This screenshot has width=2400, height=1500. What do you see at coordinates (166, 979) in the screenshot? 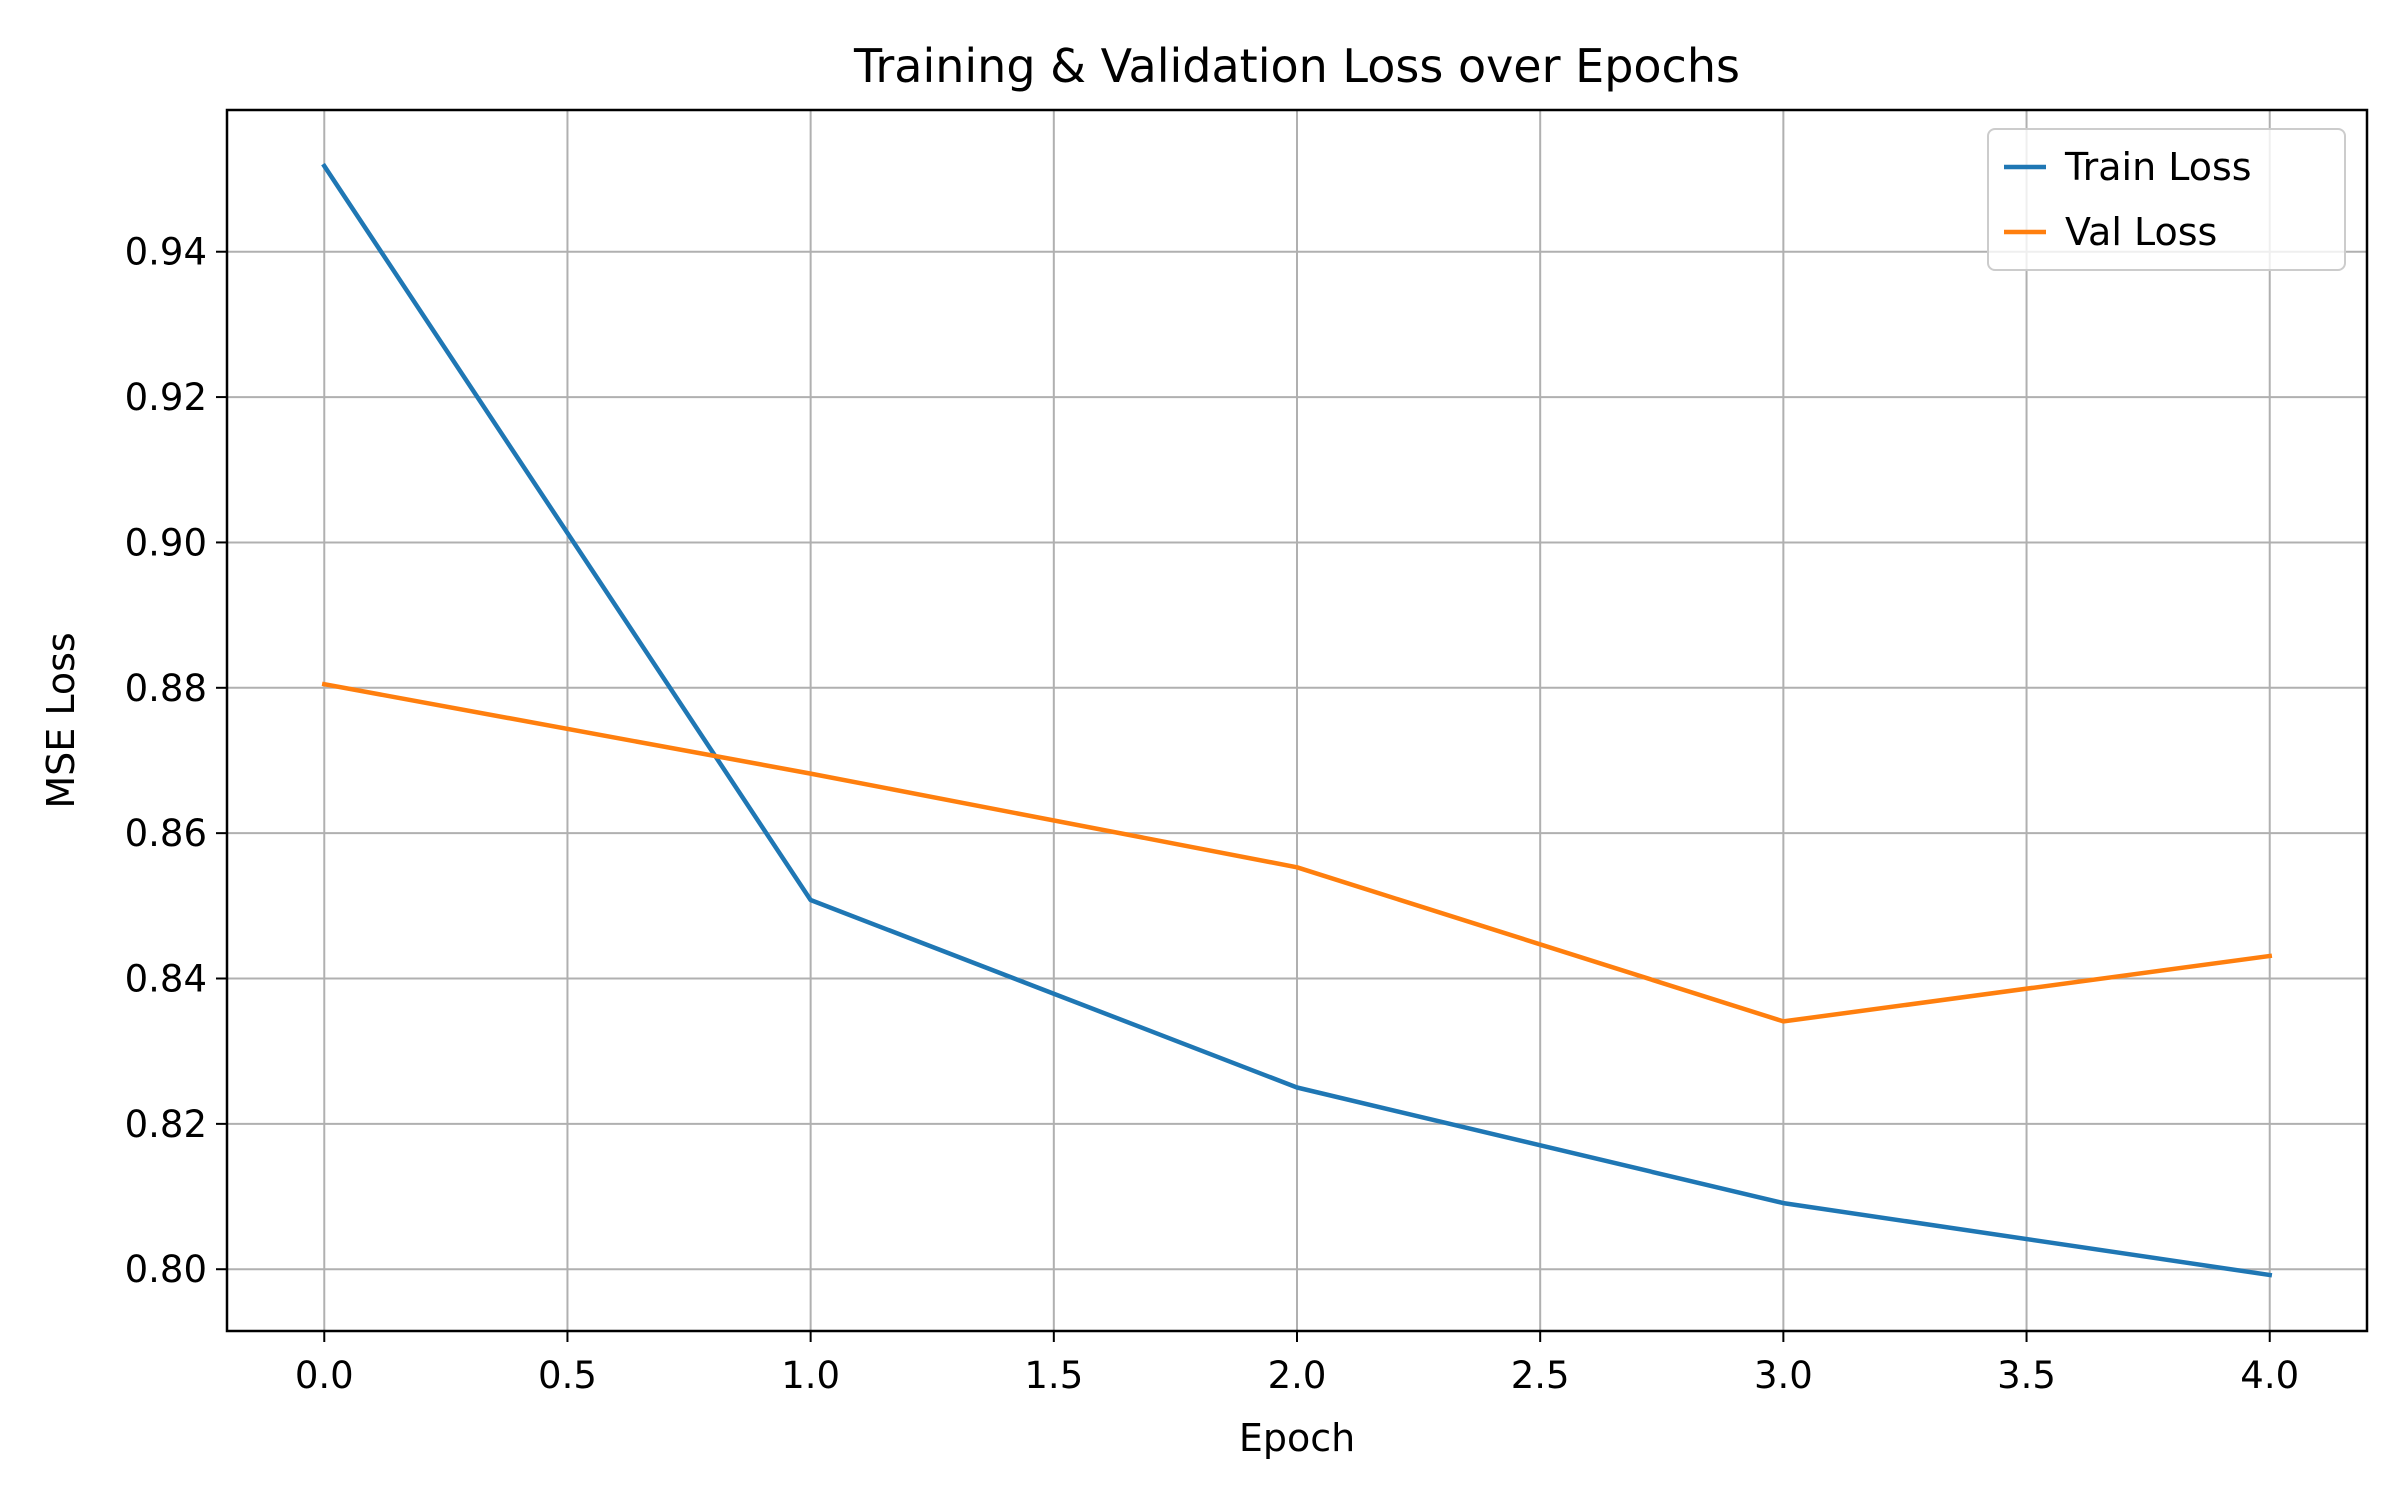
I see `y-tick-label: 0.84` at bounding box center [166, 979].